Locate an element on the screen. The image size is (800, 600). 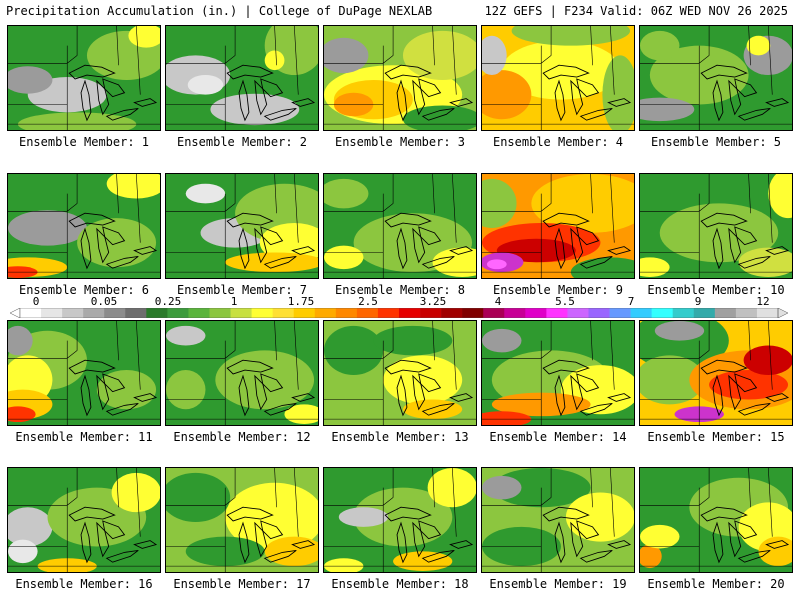
colorbar-min-arrow is located at coordinates (15, 313).